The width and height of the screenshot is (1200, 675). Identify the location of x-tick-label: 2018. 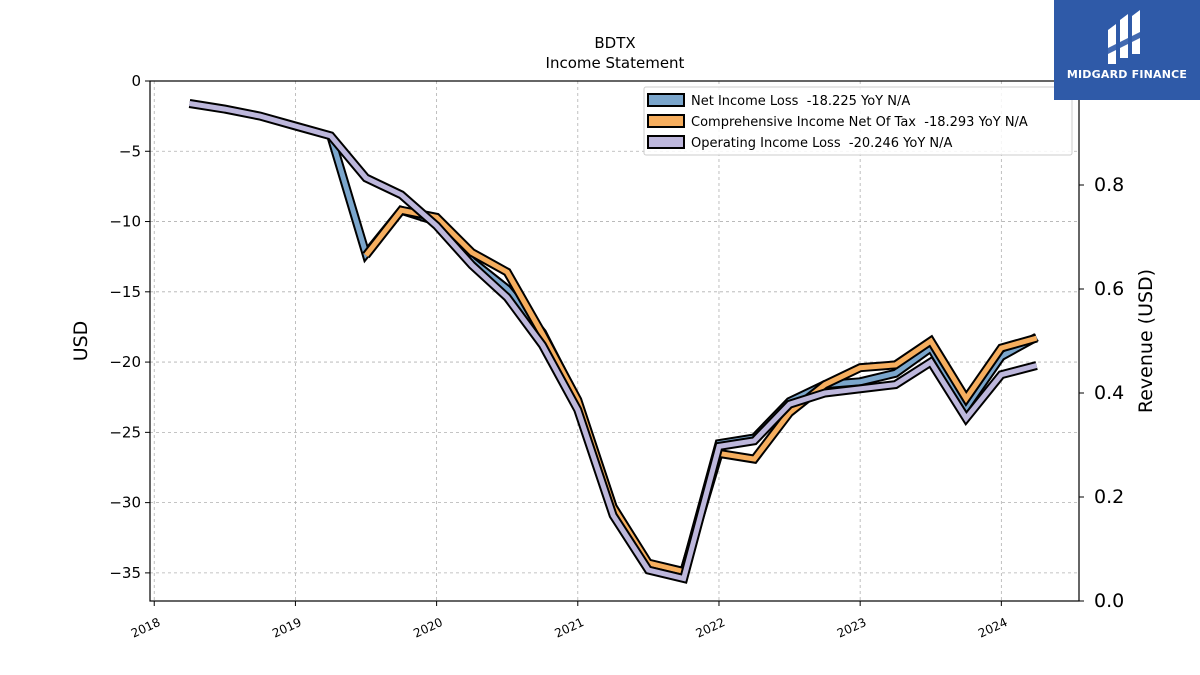
(146, 628).